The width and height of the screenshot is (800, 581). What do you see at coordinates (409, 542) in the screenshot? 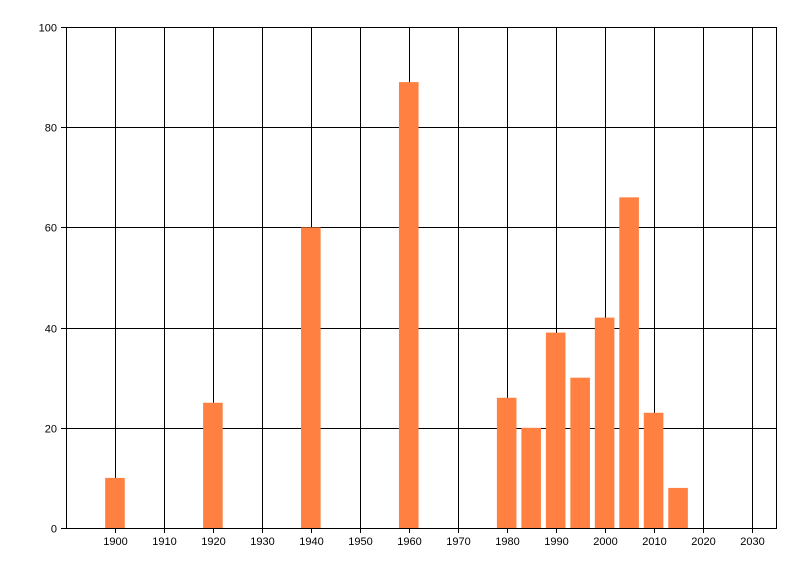
I see `x-tick-label: 1960` at bounding box center [409, 542].